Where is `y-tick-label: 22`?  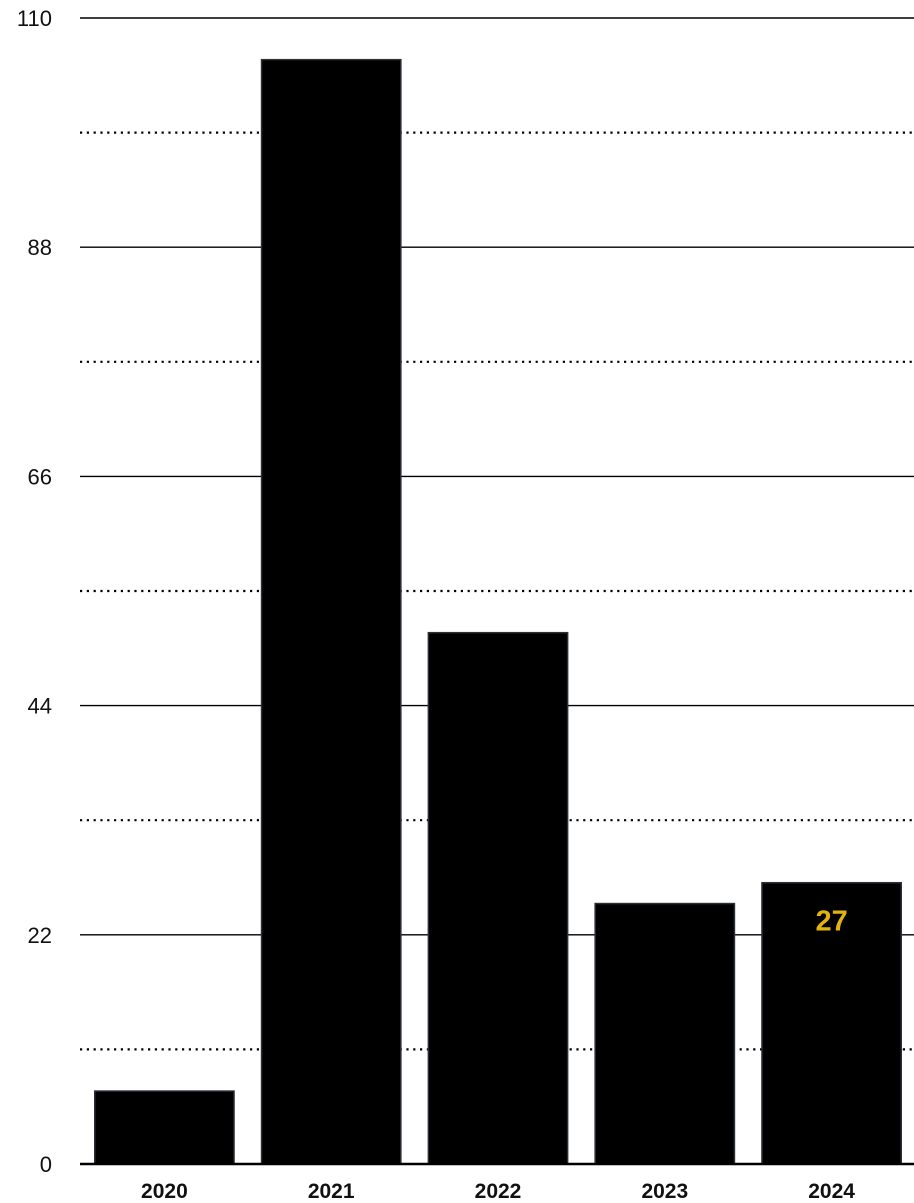 y-tick-label: 22 is located at coordinates (40, 935).